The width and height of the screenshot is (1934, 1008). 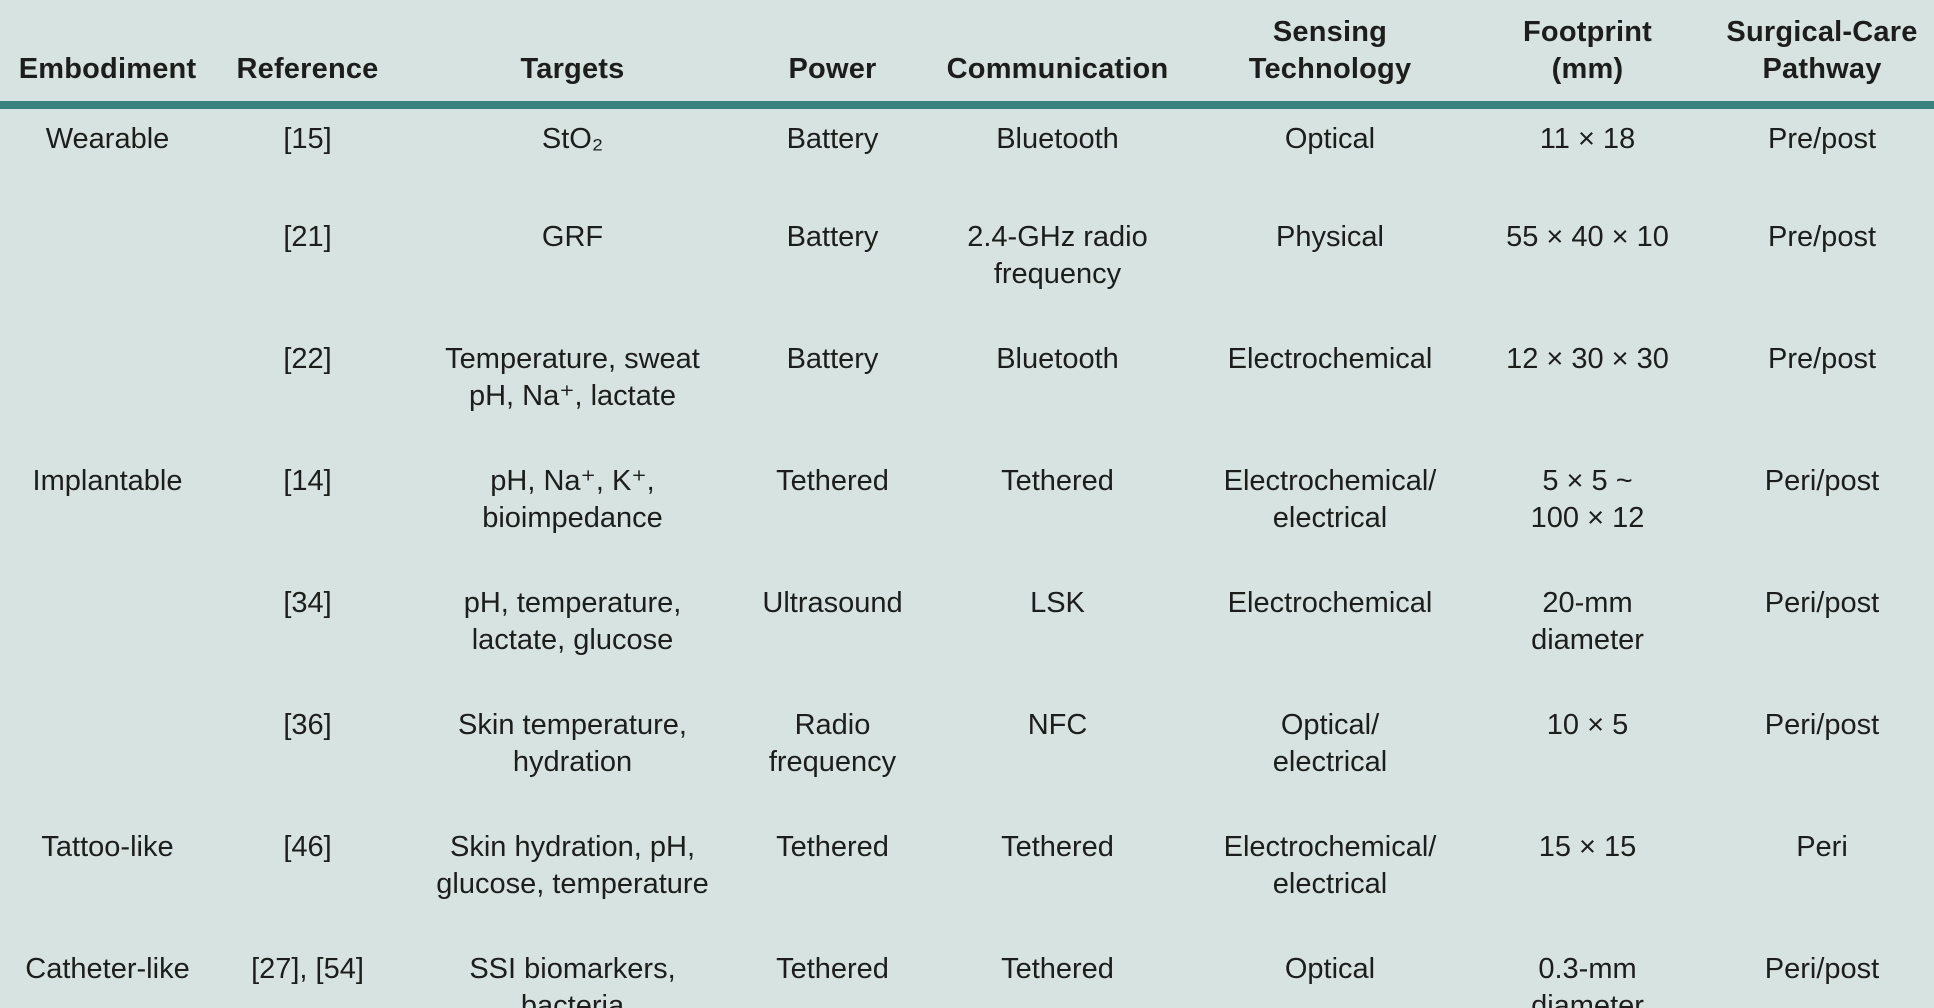 I want to click on col-header-targets: Targets, so click(x=572, y=54).